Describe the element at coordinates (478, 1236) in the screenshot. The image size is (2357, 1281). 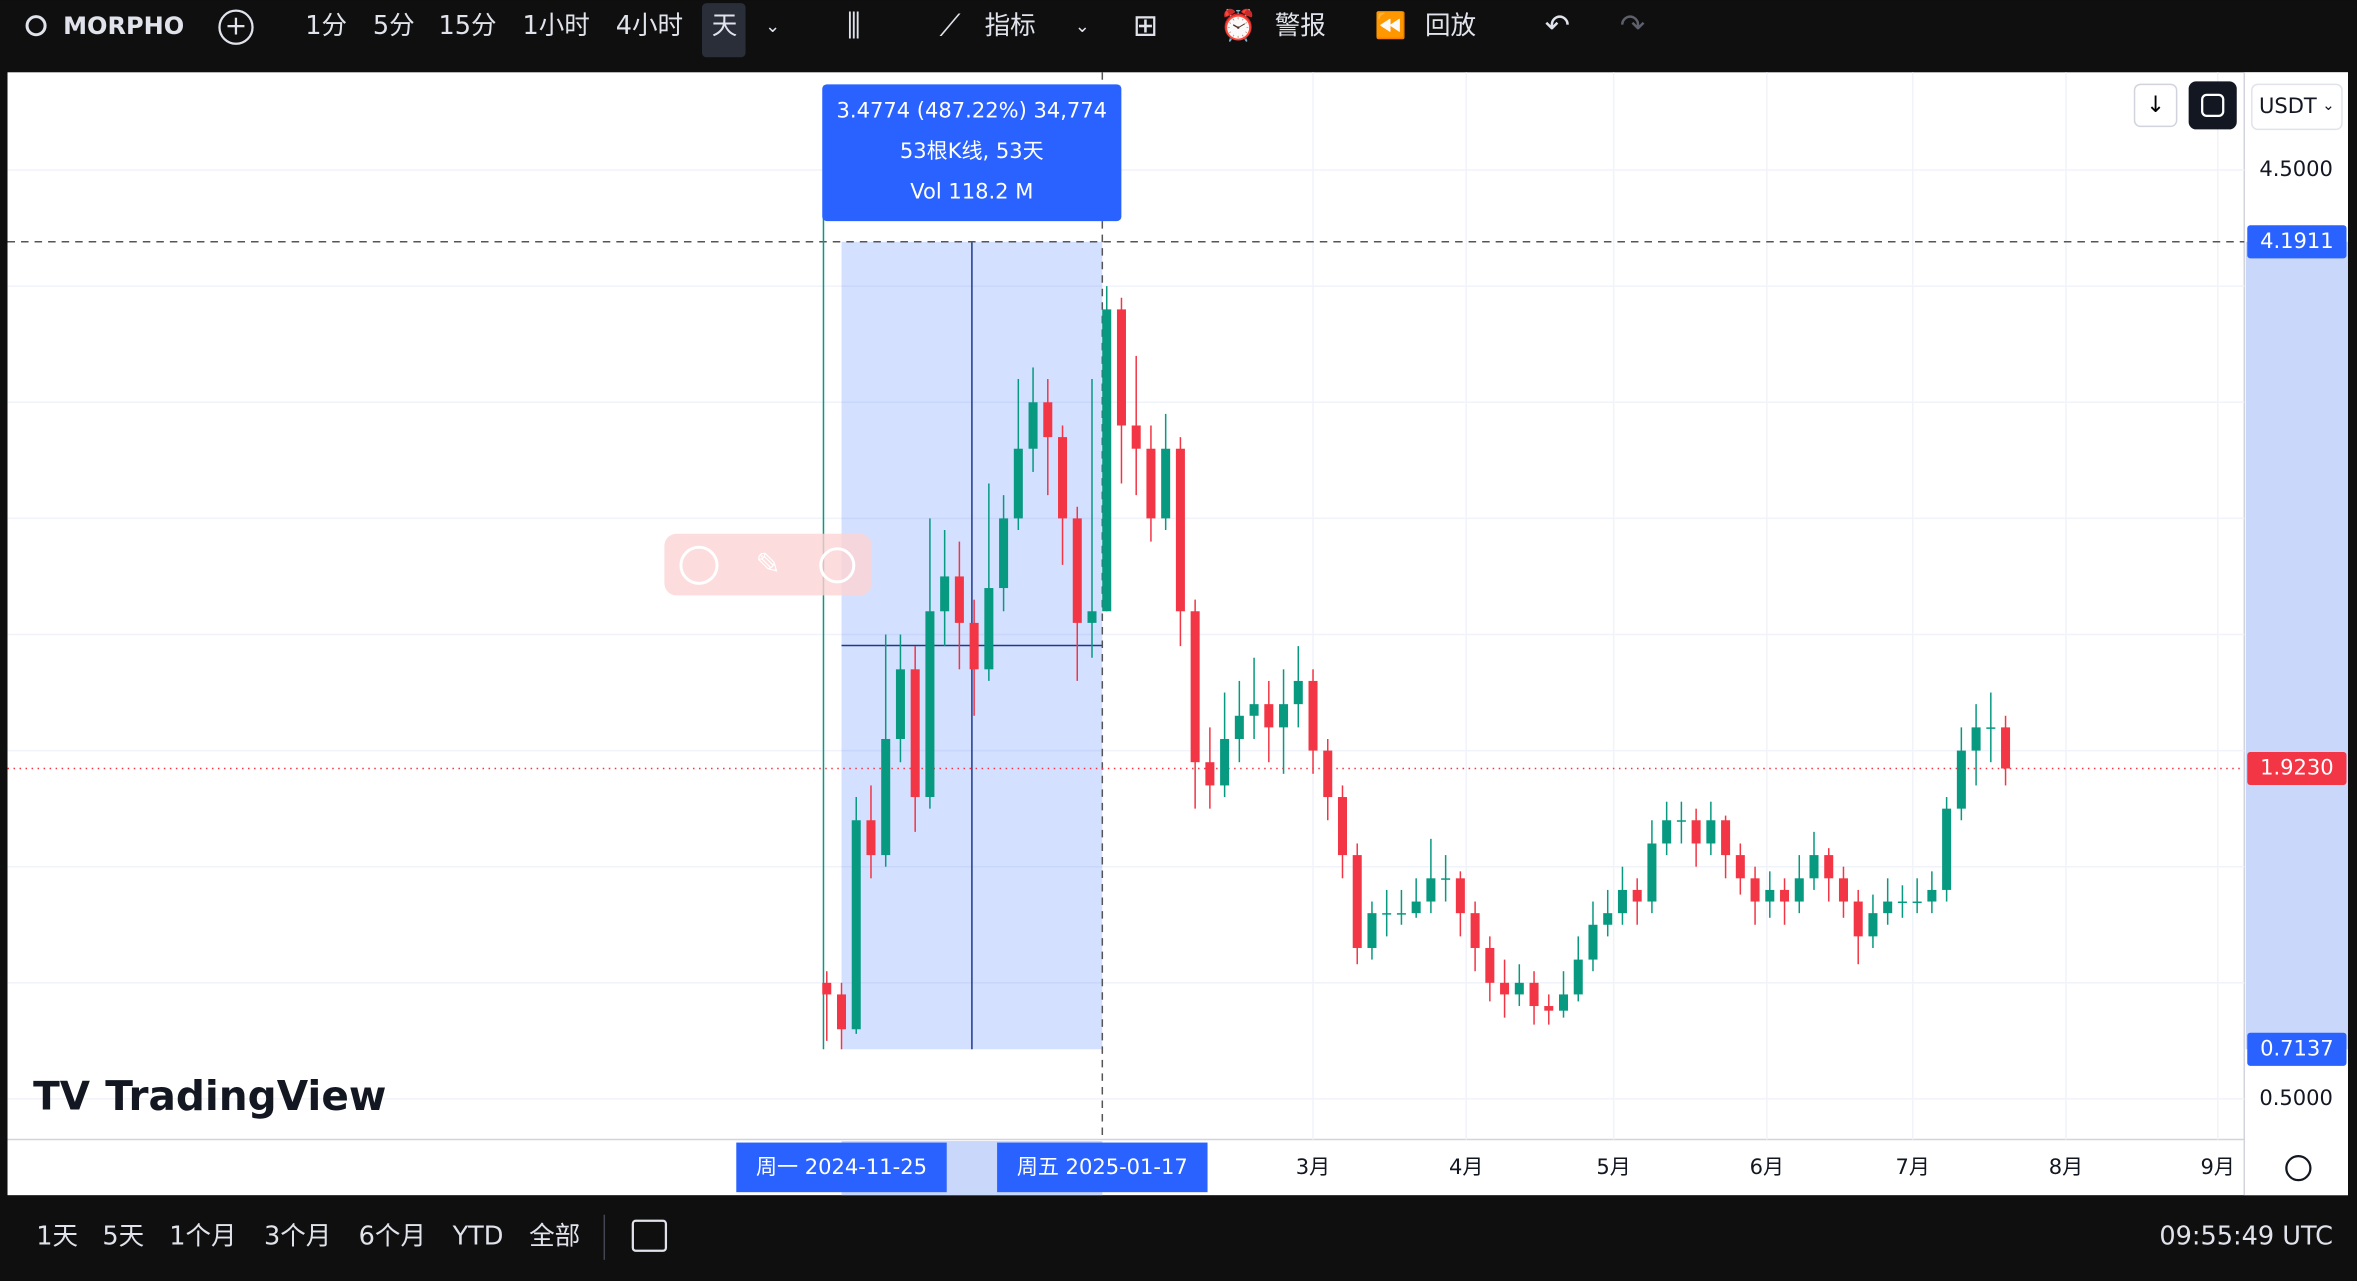
I see `range-button: YTD` at that location.